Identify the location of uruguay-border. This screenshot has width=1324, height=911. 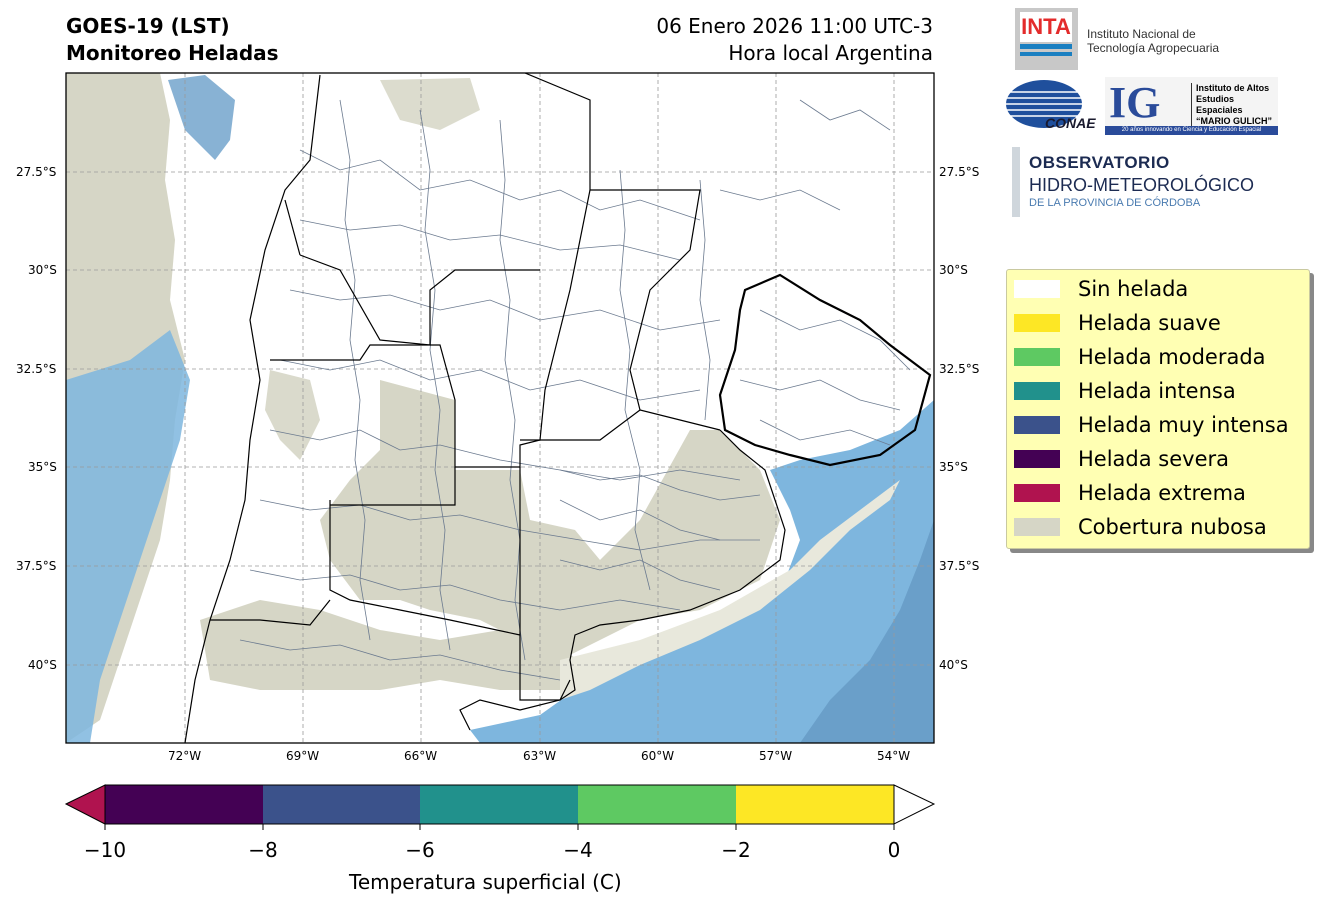
(825, 370).